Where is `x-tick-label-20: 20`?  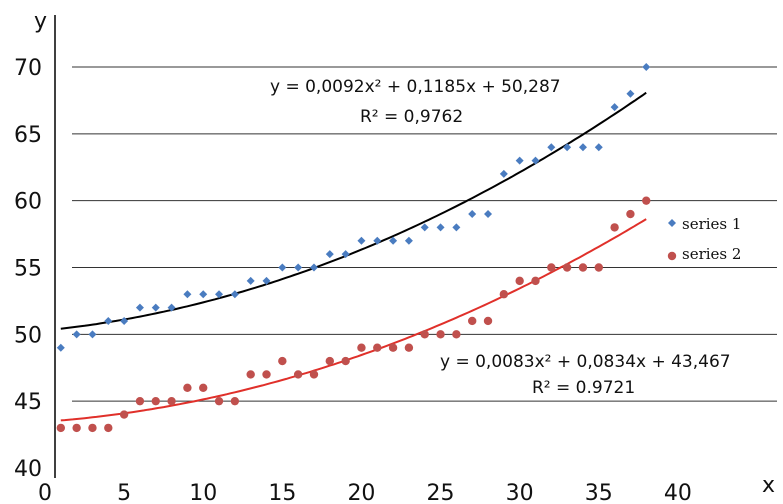
x-tick-label-20: 20 is located at coordinates (361, 492).